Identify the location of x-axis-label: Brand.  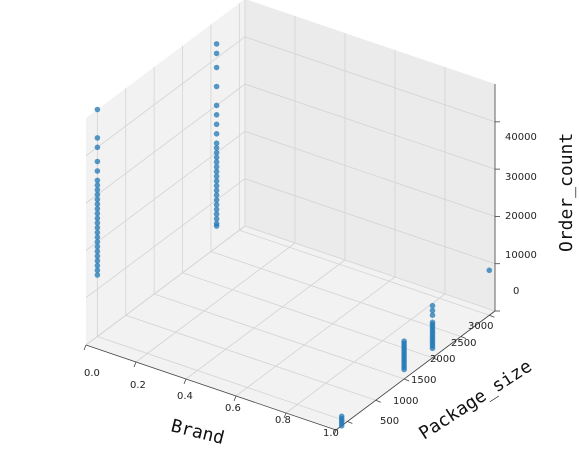
(198, 431).